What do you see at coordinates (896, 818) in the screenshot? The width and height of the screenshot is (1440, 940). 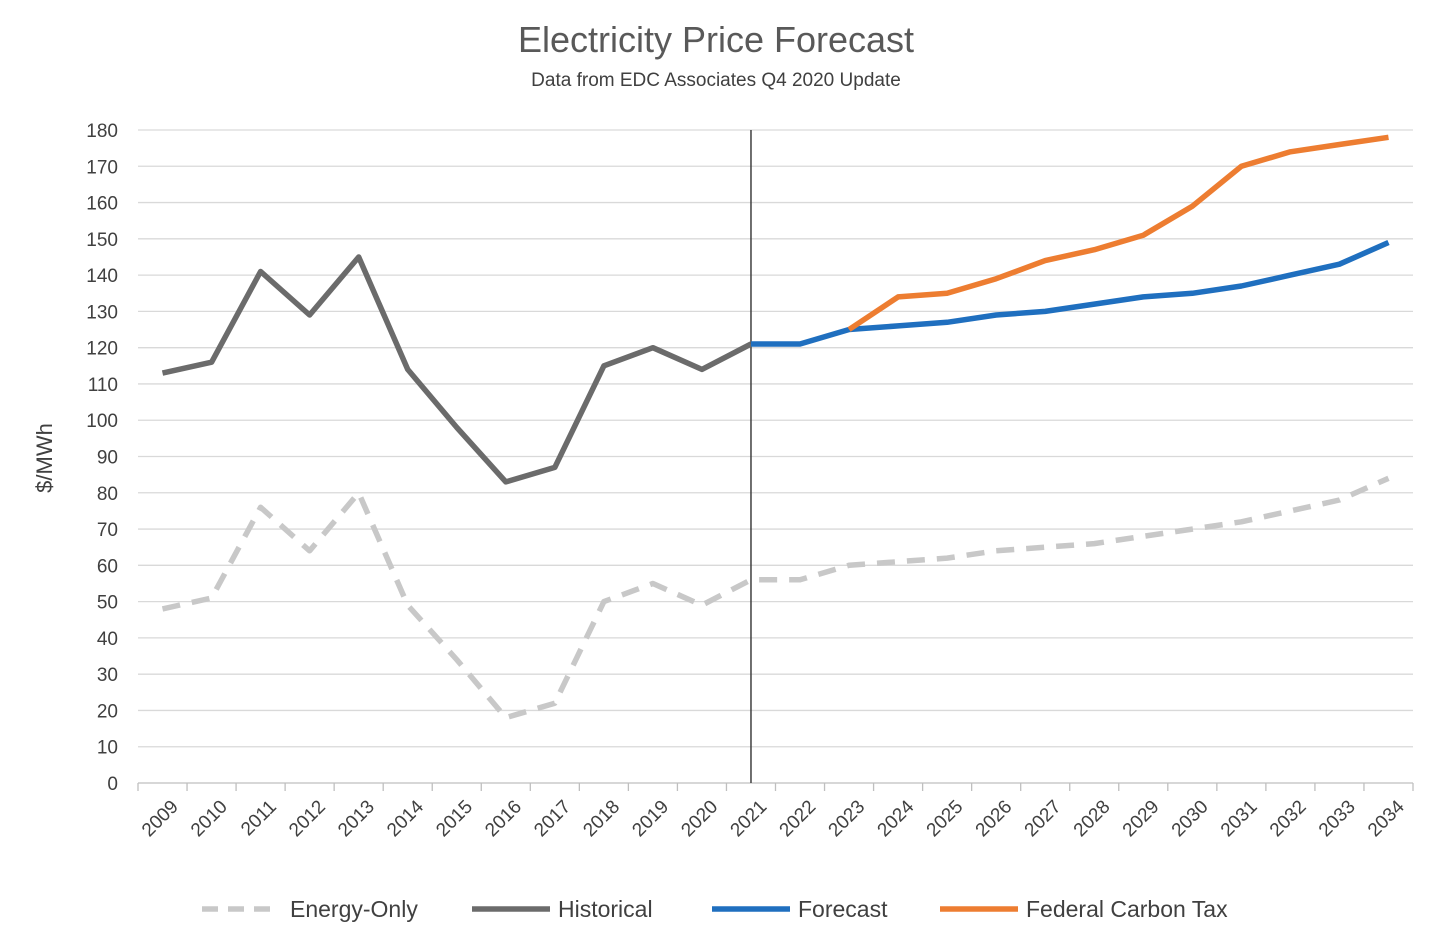 I see `x-tick-2024: 2024` at bounding box center [896, 818].